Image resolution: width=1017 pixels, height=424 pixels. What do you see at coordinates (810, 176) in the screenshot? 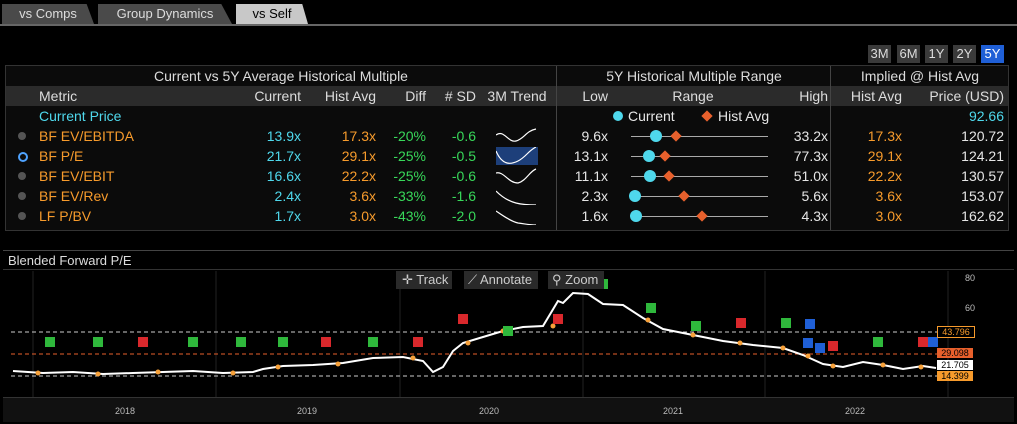
I see `high-value: 51.0x` at bounding box center [810, 176].